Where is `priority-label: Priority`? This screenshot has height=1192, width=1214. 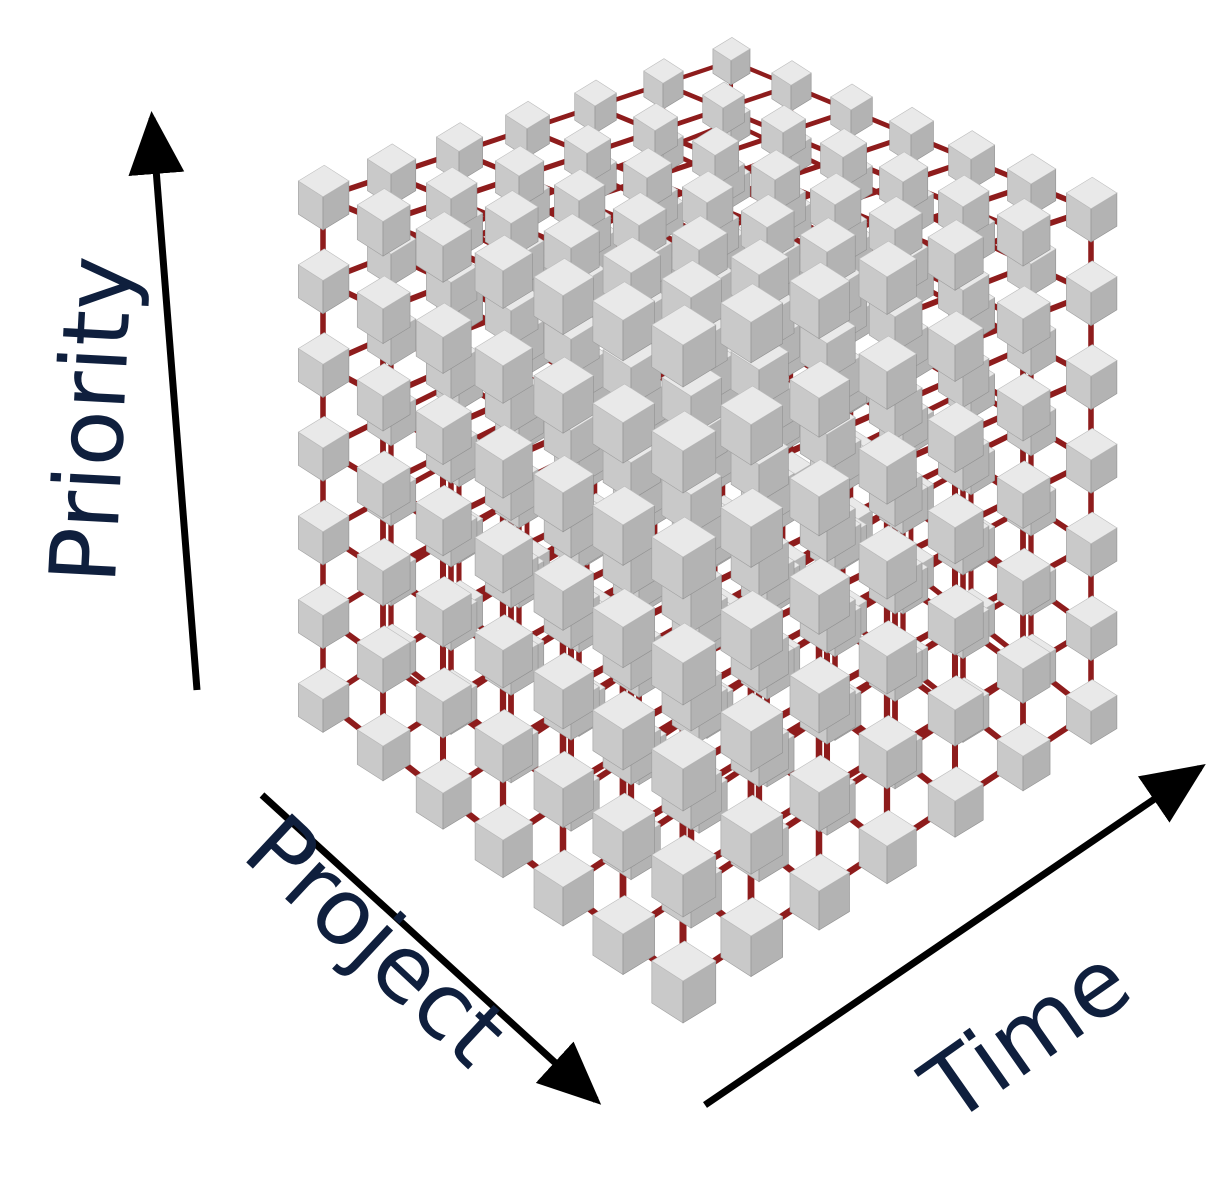 priority-label: Priority is located at coordinates (92, 419).